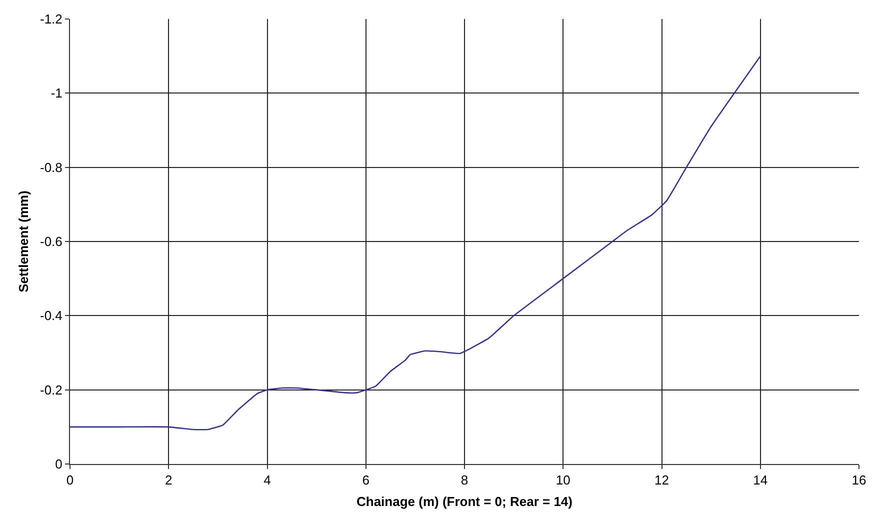 The width and height of the screenshot is (878, 524). I want to click on x-tick-label: 14, so click(760, 480).